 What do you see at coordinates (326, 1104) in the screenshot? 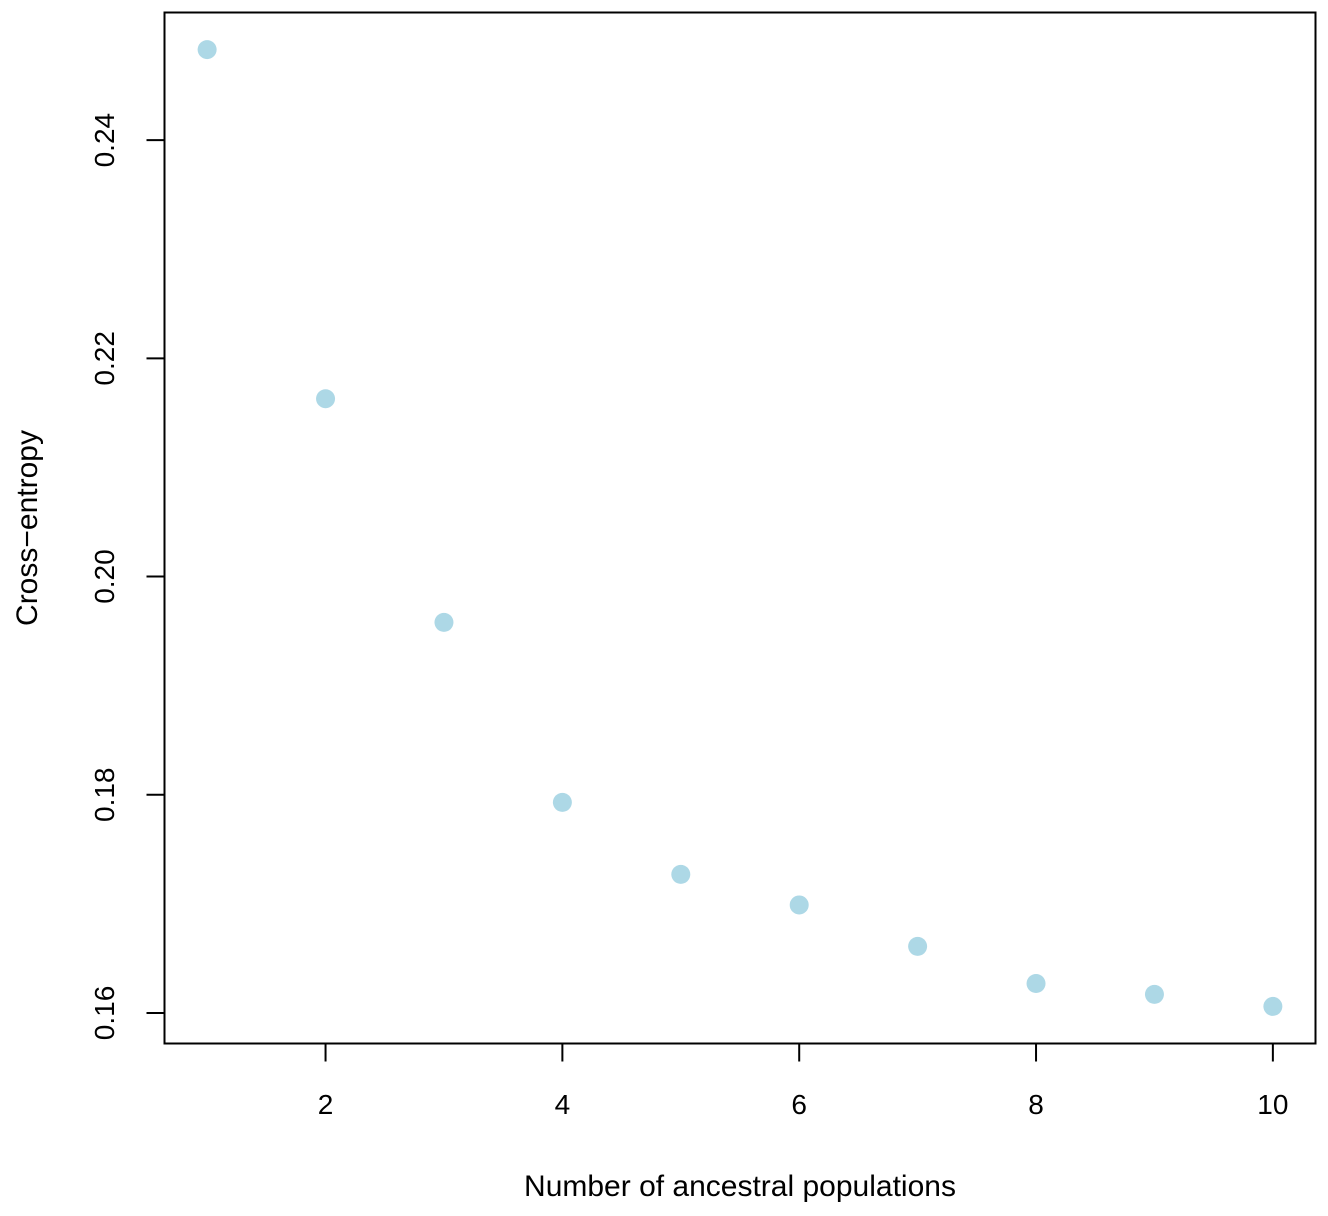
I see `x-tick-label: 2` at bounding box center [326, 1104].